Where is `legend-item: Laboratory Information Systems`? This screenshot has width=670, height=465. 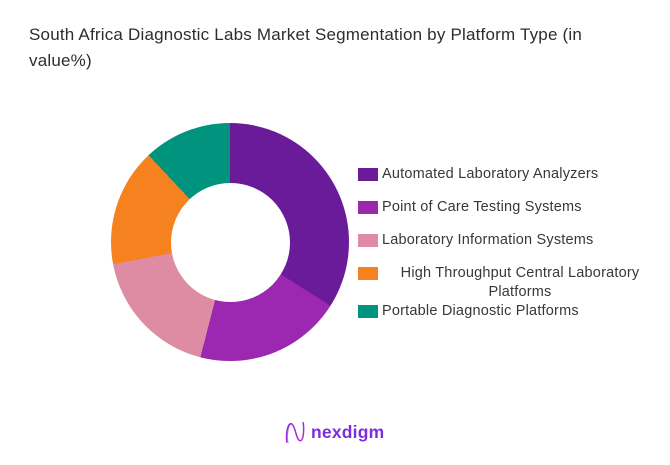 legend-item: Laboratory Information Systems is located at coordinates (509, 240).